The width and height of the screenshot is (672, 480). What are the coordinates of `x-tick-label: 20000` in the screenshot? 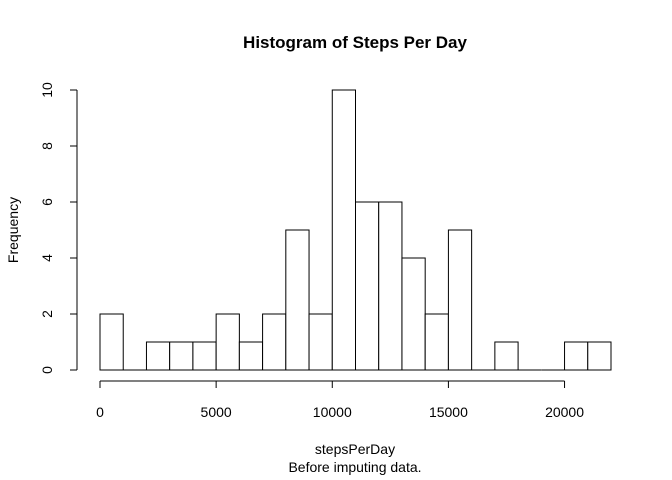 It's located at (564, 412).